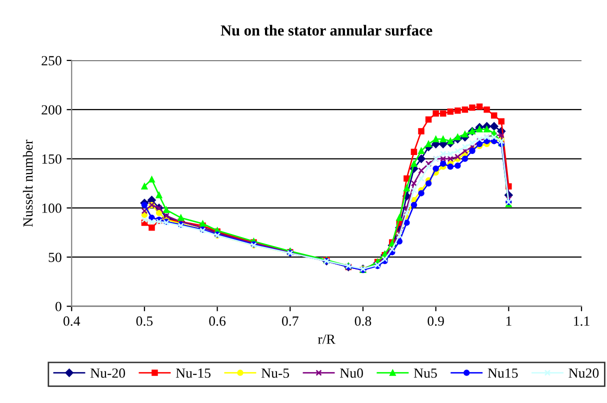 The width and height of the screenshot is (607, 403). I want to click on chart-title: Nu on the stator annular surface, so click(326, 30).